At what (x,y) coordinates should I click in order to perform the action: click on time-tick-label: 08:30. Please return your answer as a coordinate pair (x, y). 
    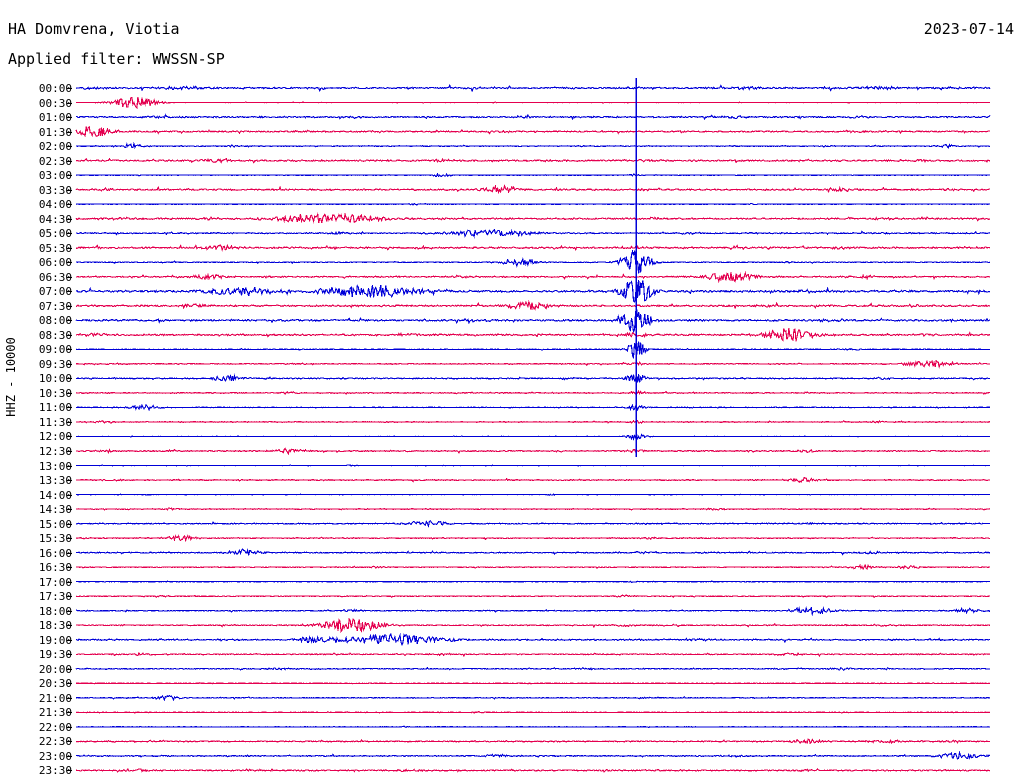
    Looking at the image, I should click on (55, 335).